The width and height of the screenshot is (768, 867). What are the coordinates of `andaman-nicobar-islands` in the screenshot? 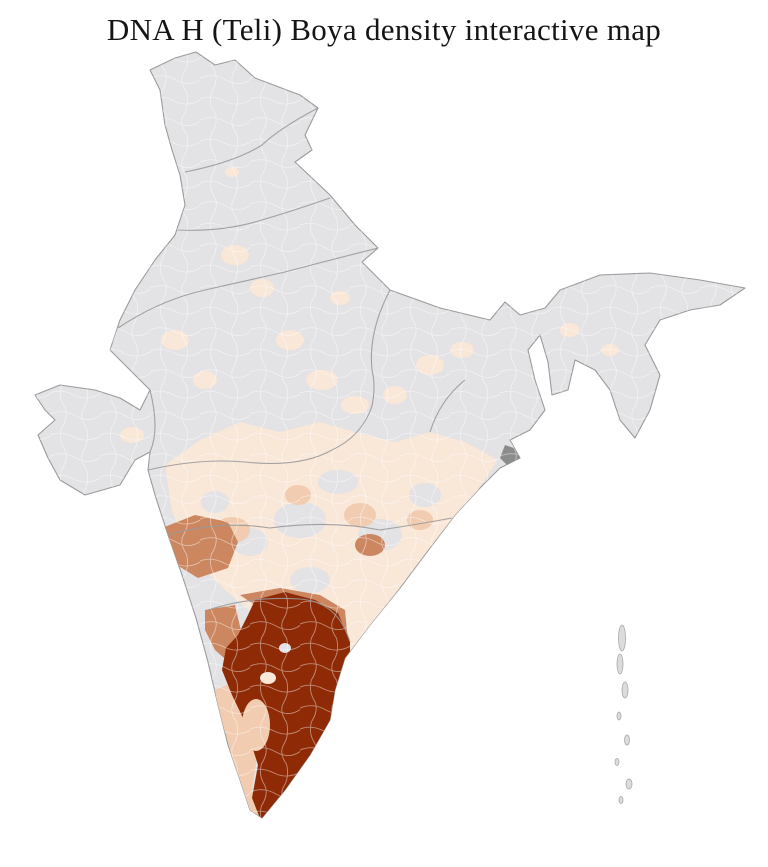 It's located at (623, 714).